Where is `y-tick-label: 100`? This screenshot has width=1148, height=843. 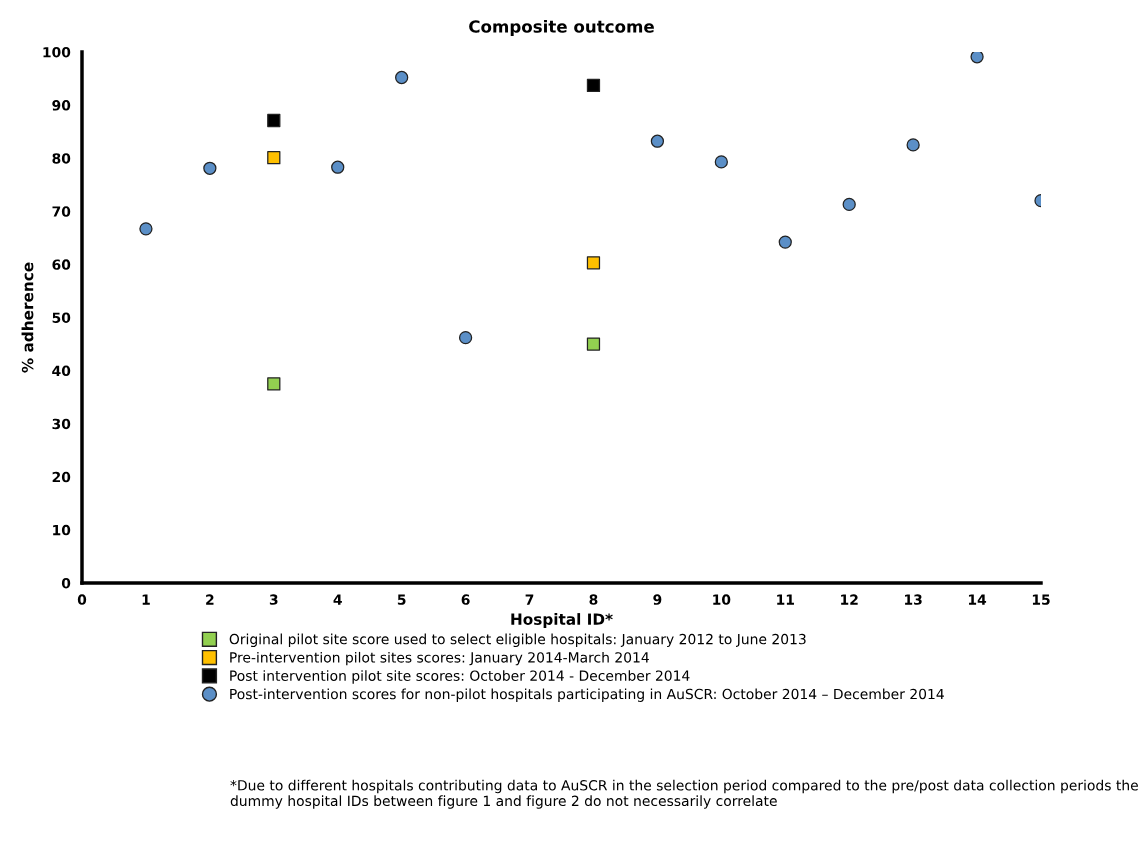 y-tick-label: 100 is located at coordinates (57, 52).